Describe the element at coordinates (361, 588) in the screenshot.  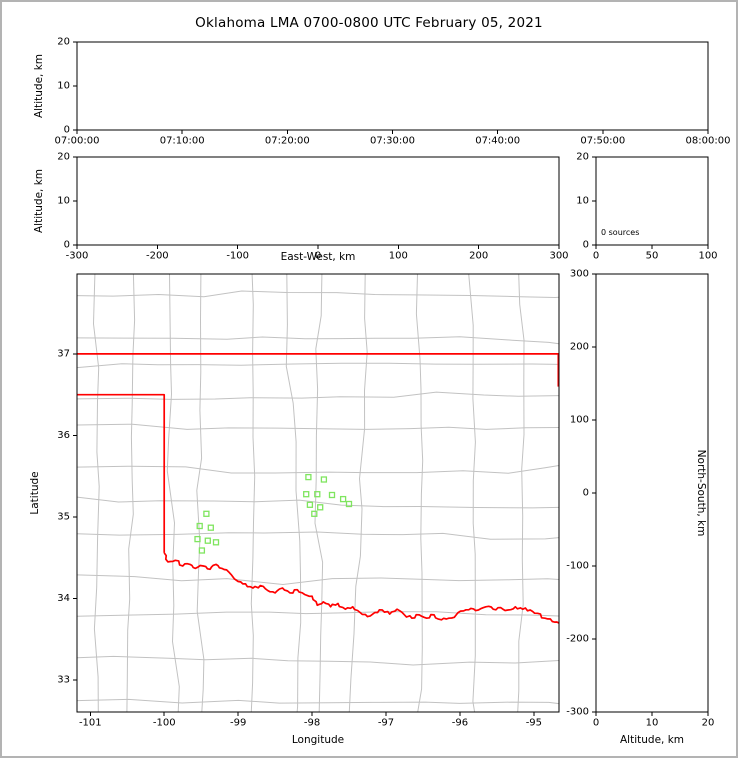
I see `border-segment-red-river-texas-border` at that location.